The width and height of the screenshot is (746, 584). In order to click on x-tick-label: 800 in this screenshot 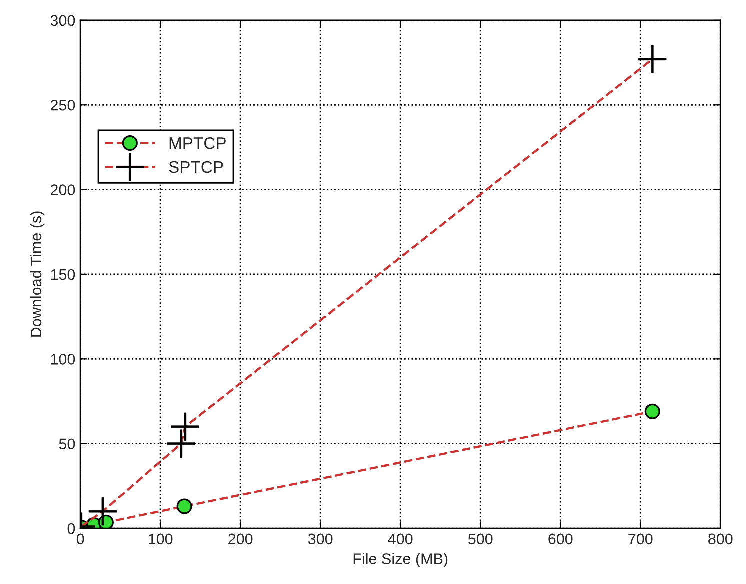, I will do `click(720, 539)`.